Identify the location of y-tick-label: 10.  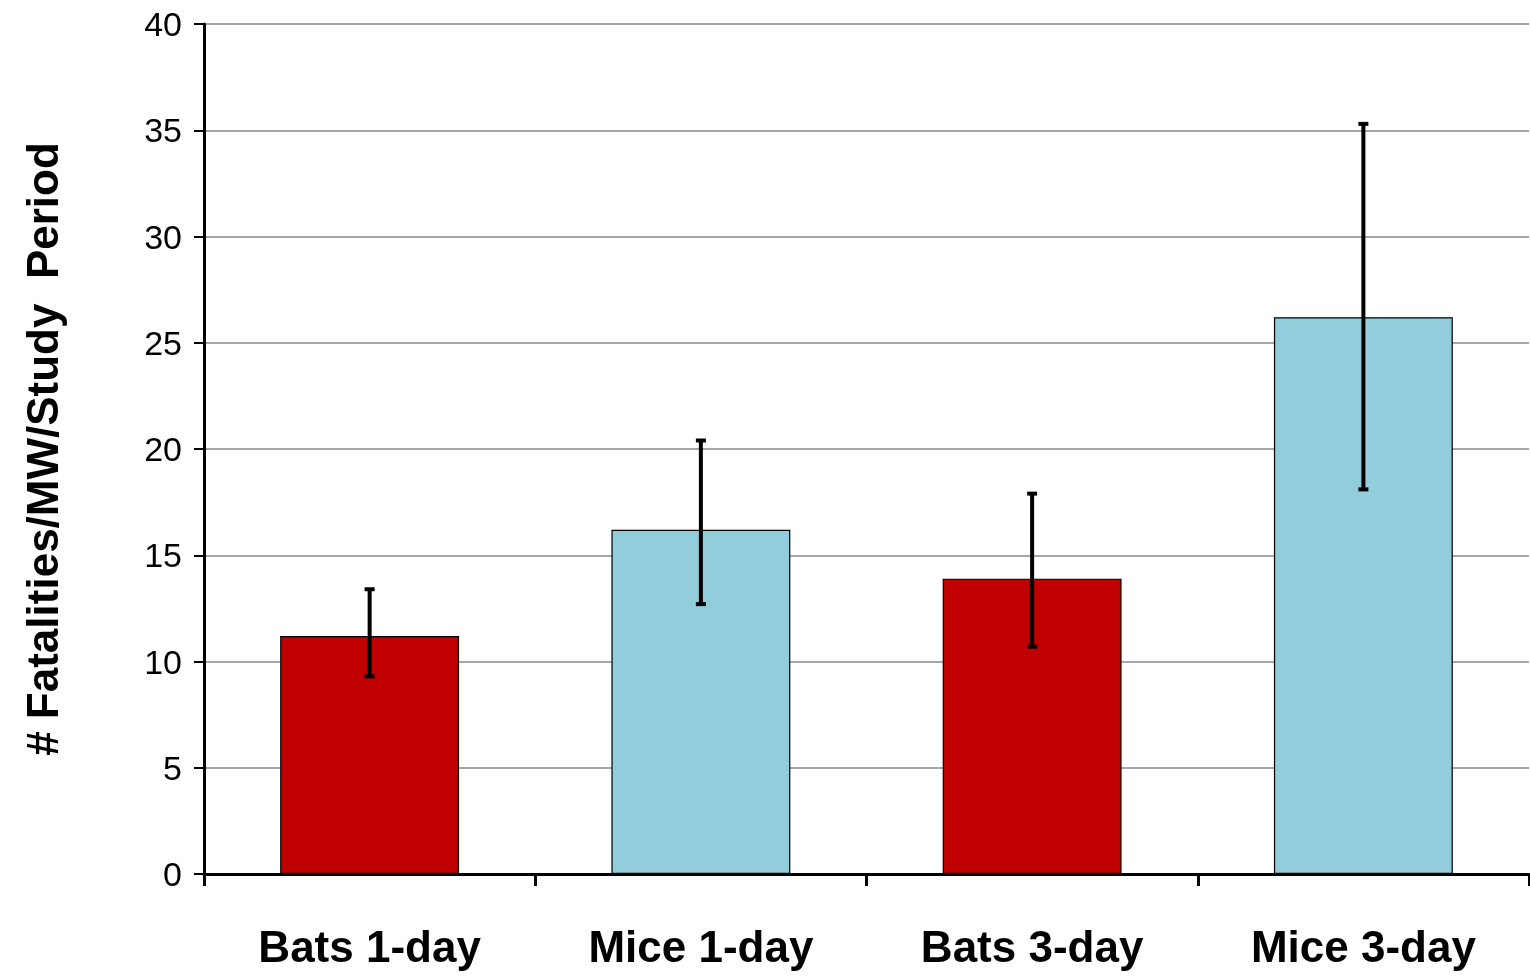
(163, 661).